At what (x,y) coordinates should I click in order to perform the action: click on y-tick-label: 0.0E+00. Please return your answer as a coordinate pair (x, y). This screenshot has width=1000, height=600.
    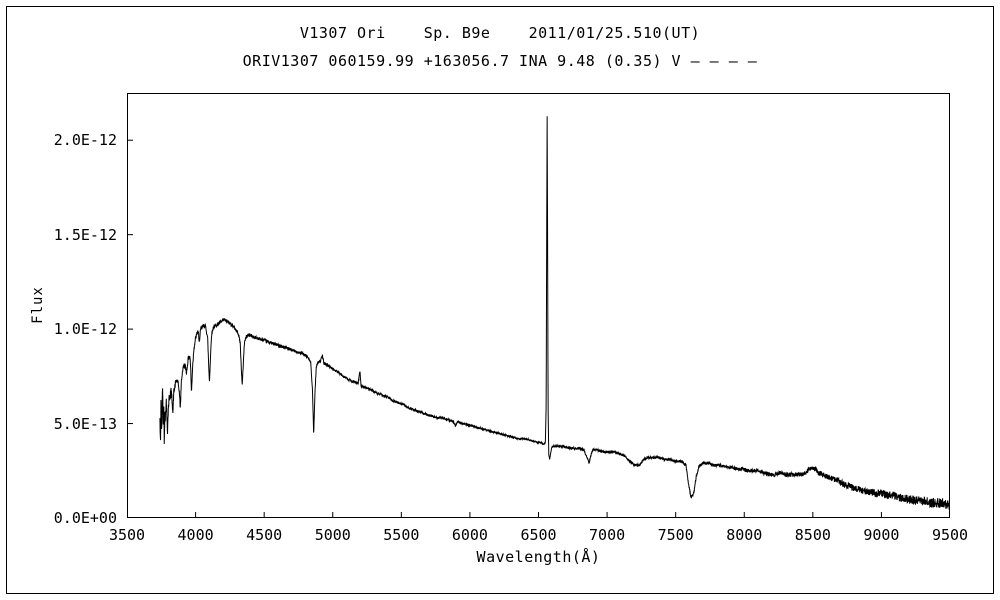
    Looking at the image, I should click on (85, 518).